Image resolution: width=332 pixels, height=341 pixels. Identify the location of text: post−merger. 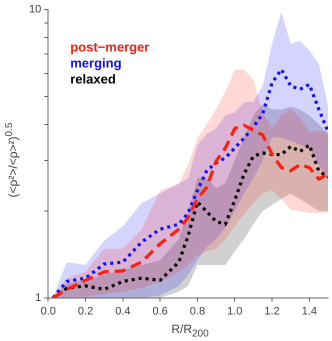
(110, 47).